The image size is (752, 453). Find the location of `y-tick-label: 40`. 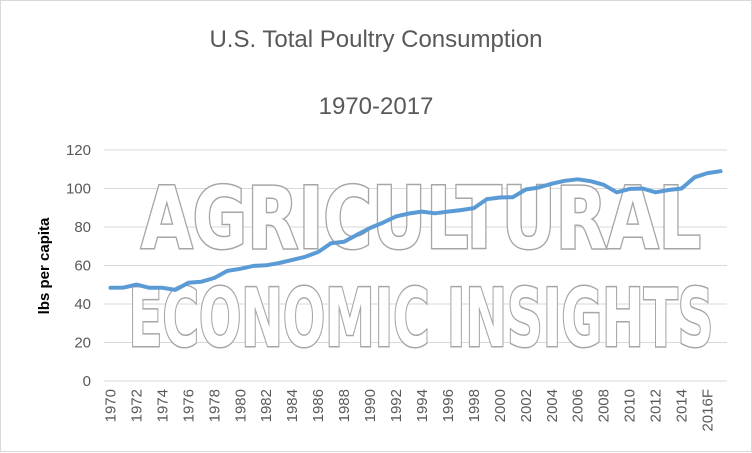

y-tick-label: 40 is located at coordinates (82, 304).